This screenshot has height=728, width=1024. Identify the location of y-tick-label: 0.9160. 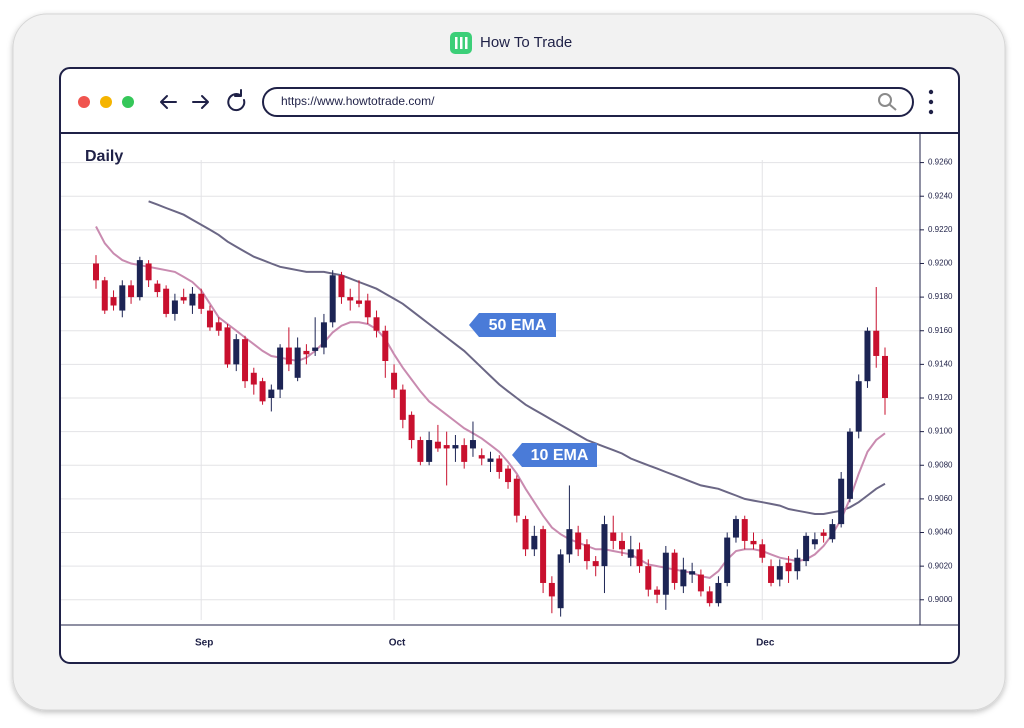
(940, 330).